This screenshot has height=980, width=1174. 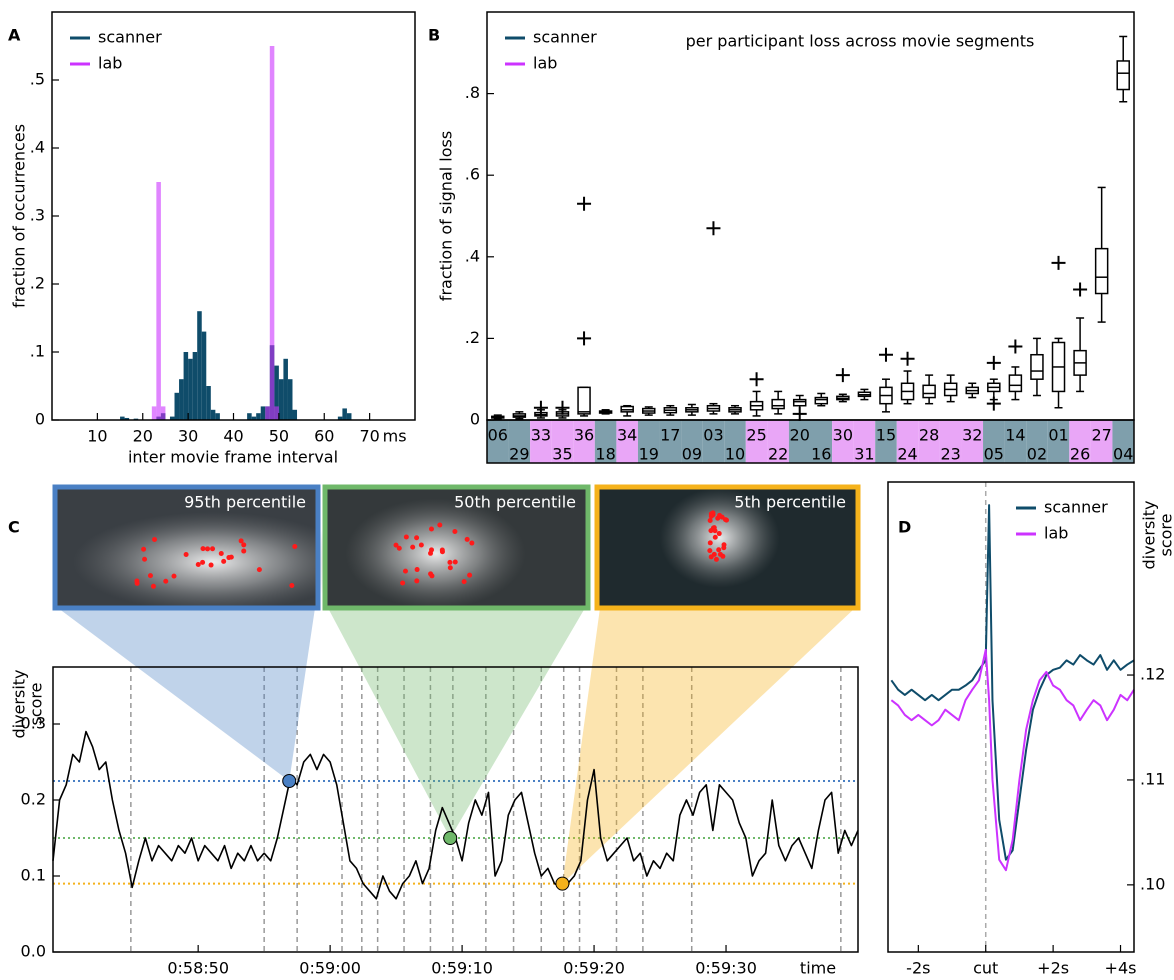 I want to click on plot-frame, so click(x=1011, y=717).